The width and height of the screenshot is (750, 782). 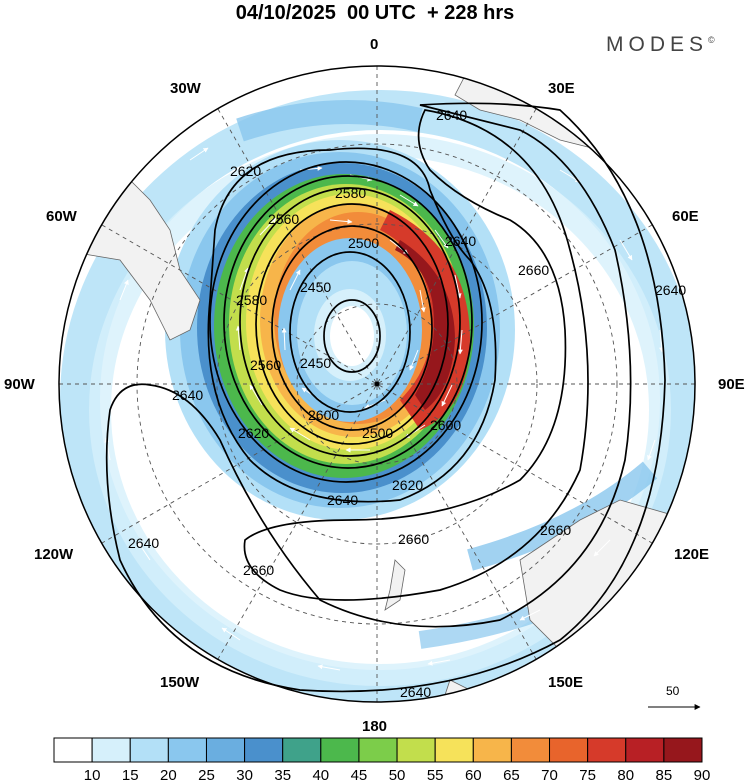 I want to click on colorbar-tick-label: 65, so click(x=511, y=774).